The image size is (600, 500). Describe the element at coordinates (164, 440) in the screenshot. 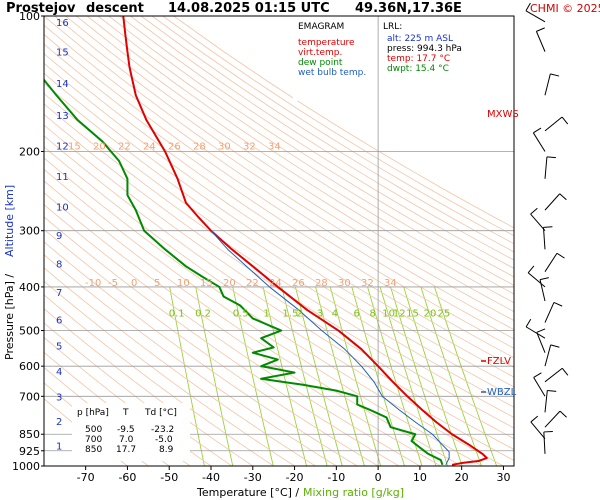

I see `table-cell-td: -5.0` at that location.